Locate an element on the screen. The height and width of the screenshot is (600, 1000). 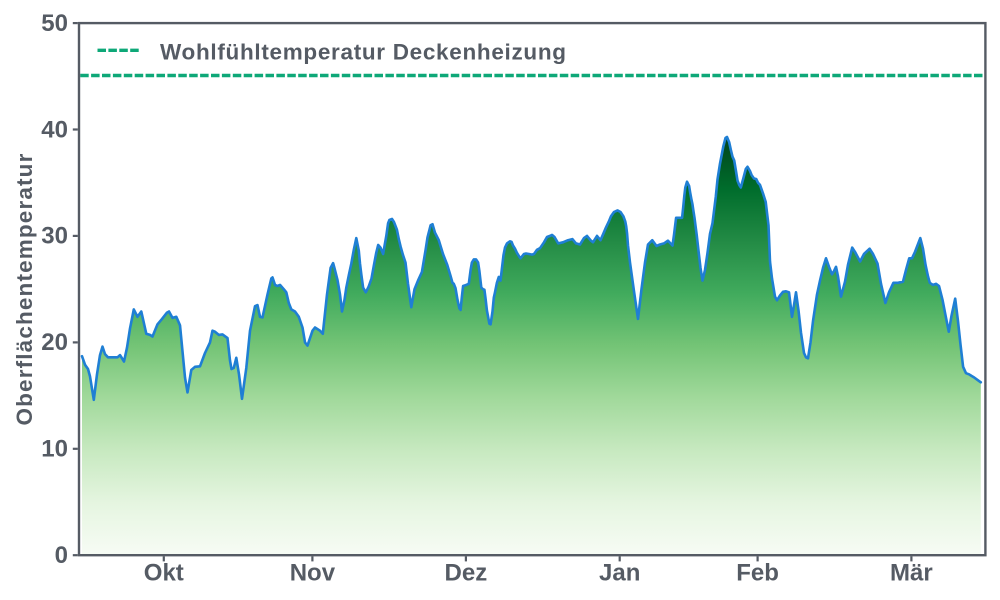
svg-text: Dez is located at coordinates (466, 573).